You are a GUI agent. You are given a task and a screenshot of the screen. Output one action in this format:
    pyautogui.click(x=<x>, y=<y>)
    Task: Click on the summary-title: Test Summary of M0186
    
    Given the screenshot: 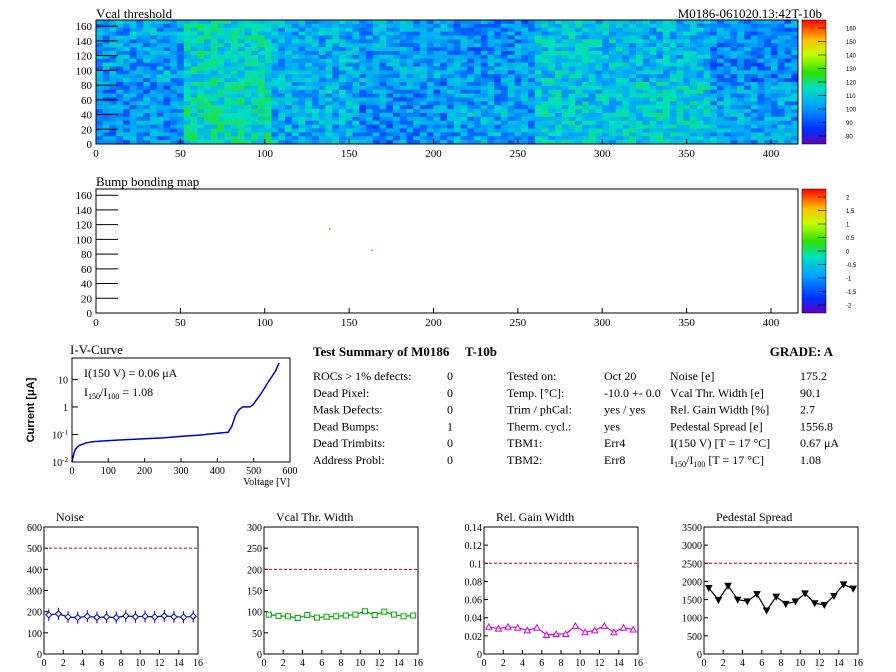 What is the action you would take?
    pyautogui.click(x=381, y=351)
    